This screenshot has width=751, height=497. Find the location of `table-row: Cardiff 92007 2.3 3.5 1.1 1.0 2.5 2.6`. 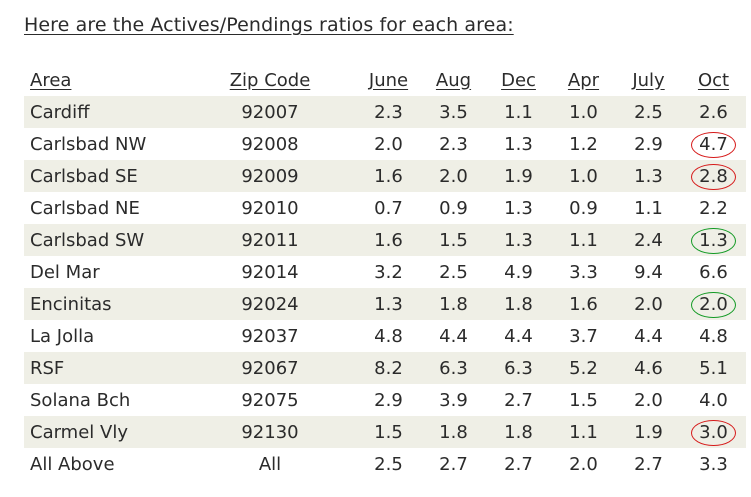

table-row: Cardiff 92007 2.3 3.5 1.1 1.0 2.5 2.6 is located at coordinates (385, 112).